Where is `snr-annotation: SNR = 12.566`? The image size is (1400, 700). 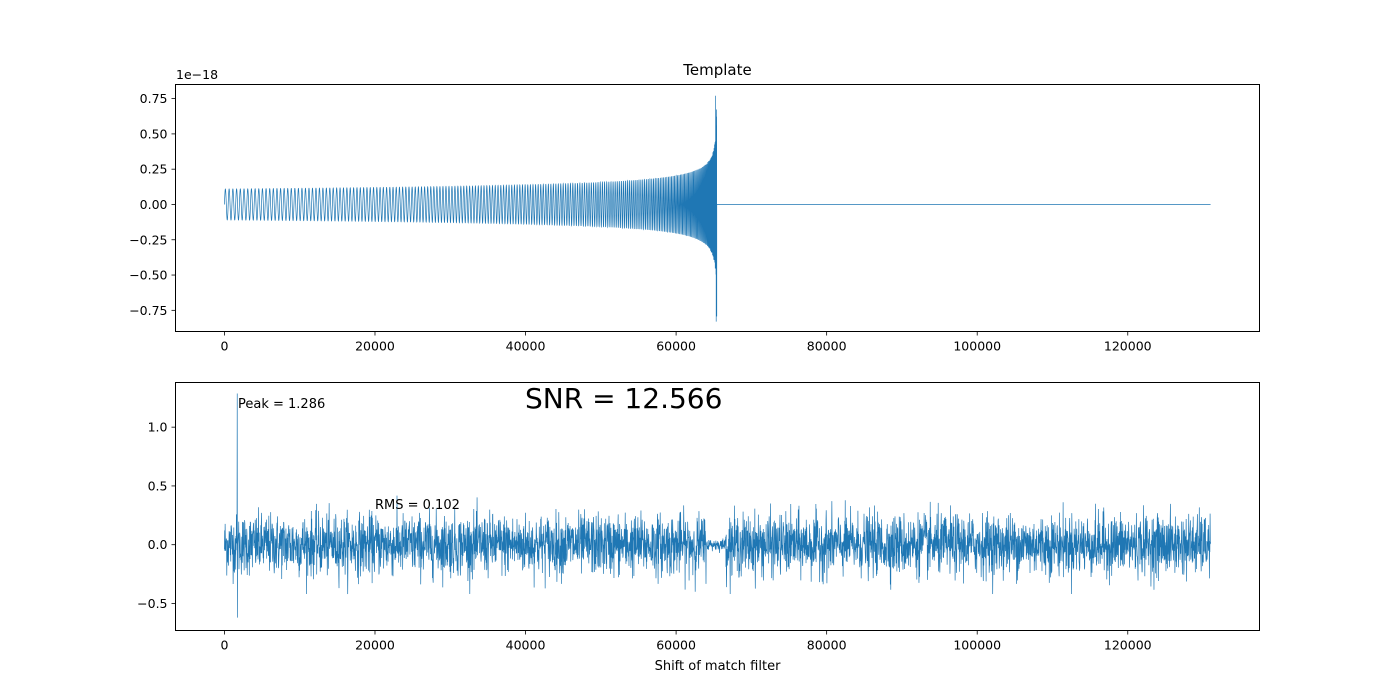
snr-annotation: SNR = 12.566 is located at coordinates (623, 398).